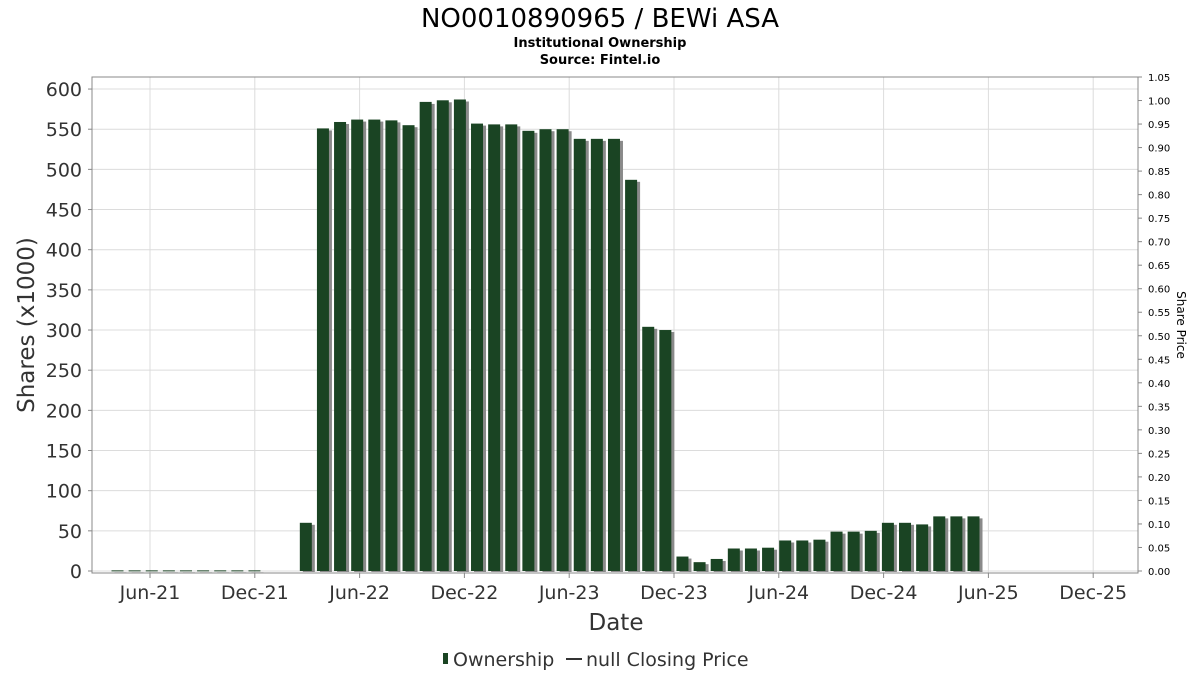 The width and height of the screenshot is (1200, 675). What do you see at coordinates (445, 658) in the screenshot?
I see `legend-ownership-swatch` at bounding box center [445, 658].